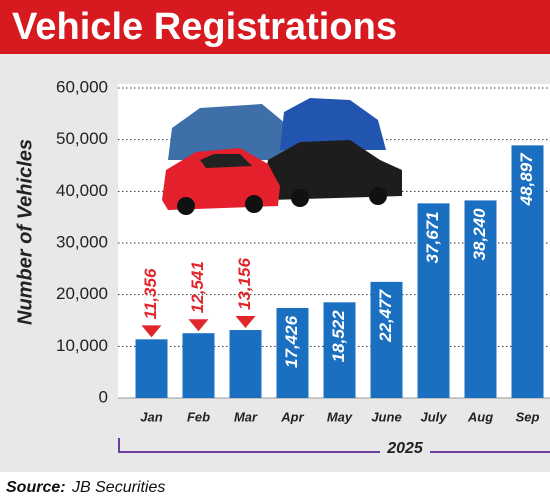 The width and height of the screenshot is (550, 500). Describe the element at coordinates (103, 396) in the screenshot. I see `y-tick-label: 0` at that location.